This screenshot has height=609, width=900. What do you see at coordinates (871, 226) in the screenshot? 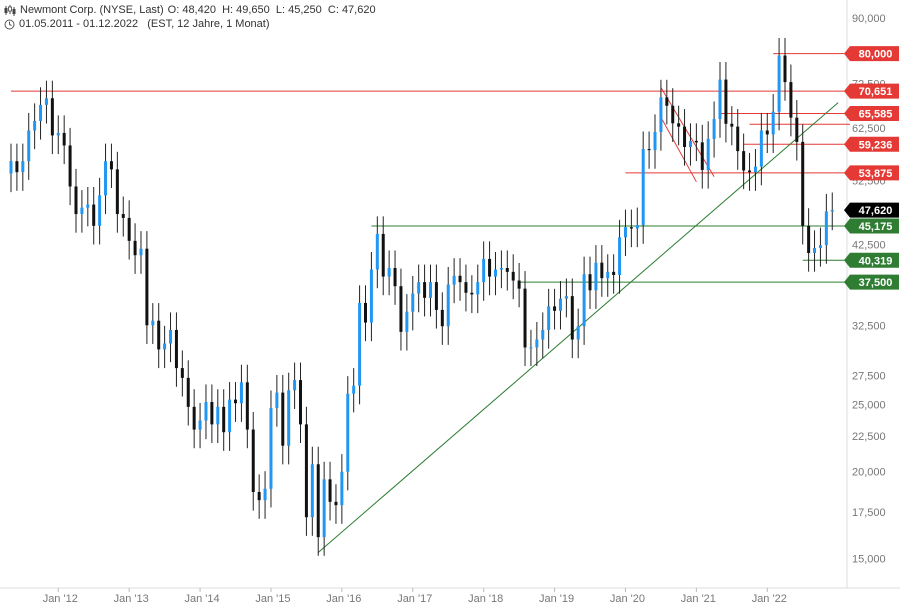
I see `level-price-tag: 45,175` at bounding box center [871, 226].